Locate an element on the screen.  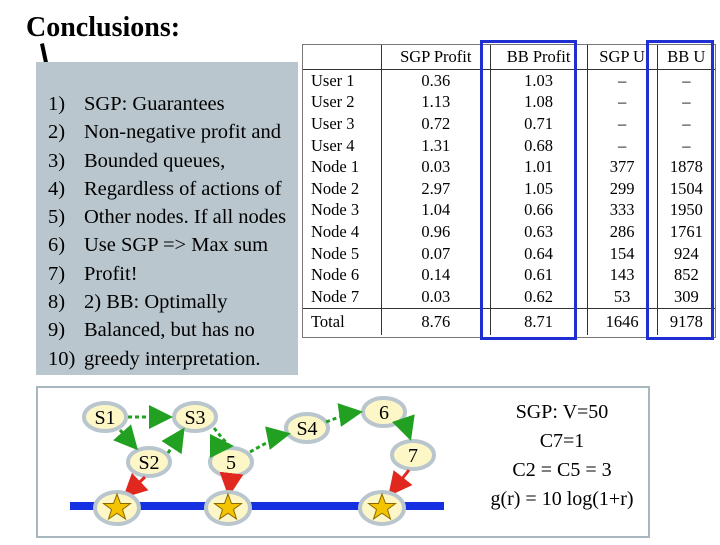
note-line: g(r) = 10 log(1+r) is located at coordinates (562, 499).